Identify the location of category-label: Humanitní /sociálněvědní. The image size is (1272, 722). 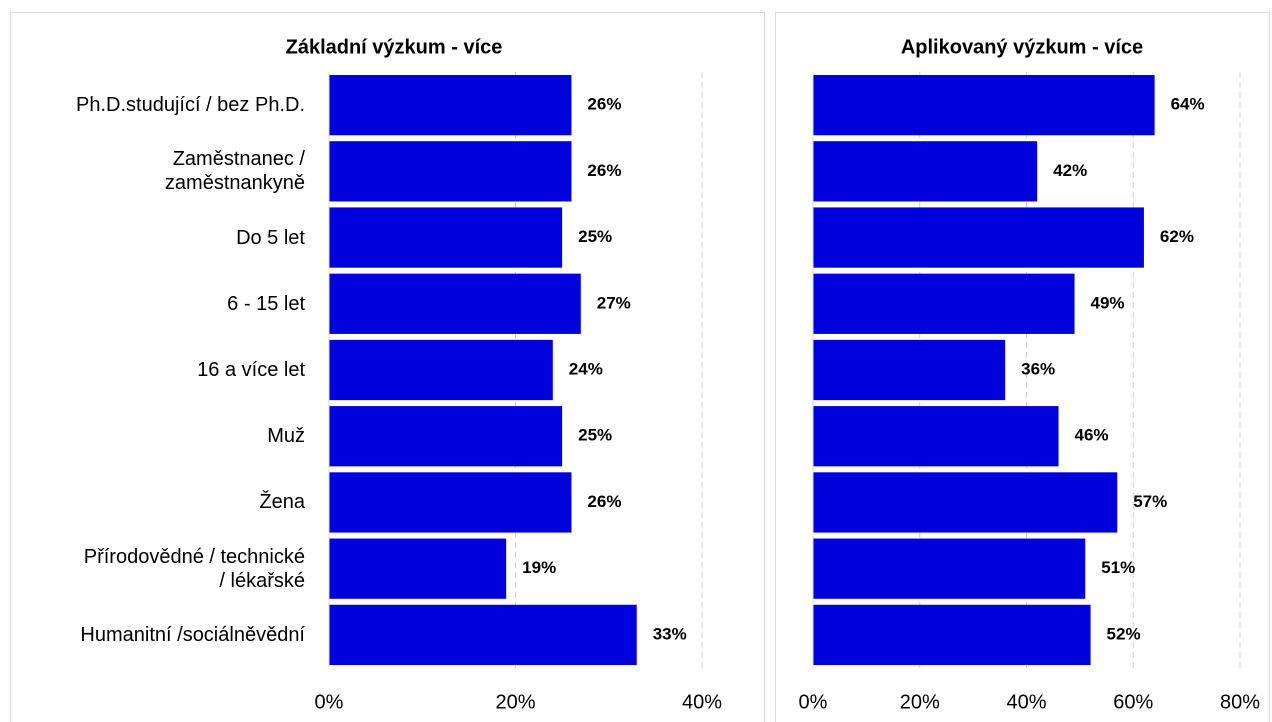
(192, 634).